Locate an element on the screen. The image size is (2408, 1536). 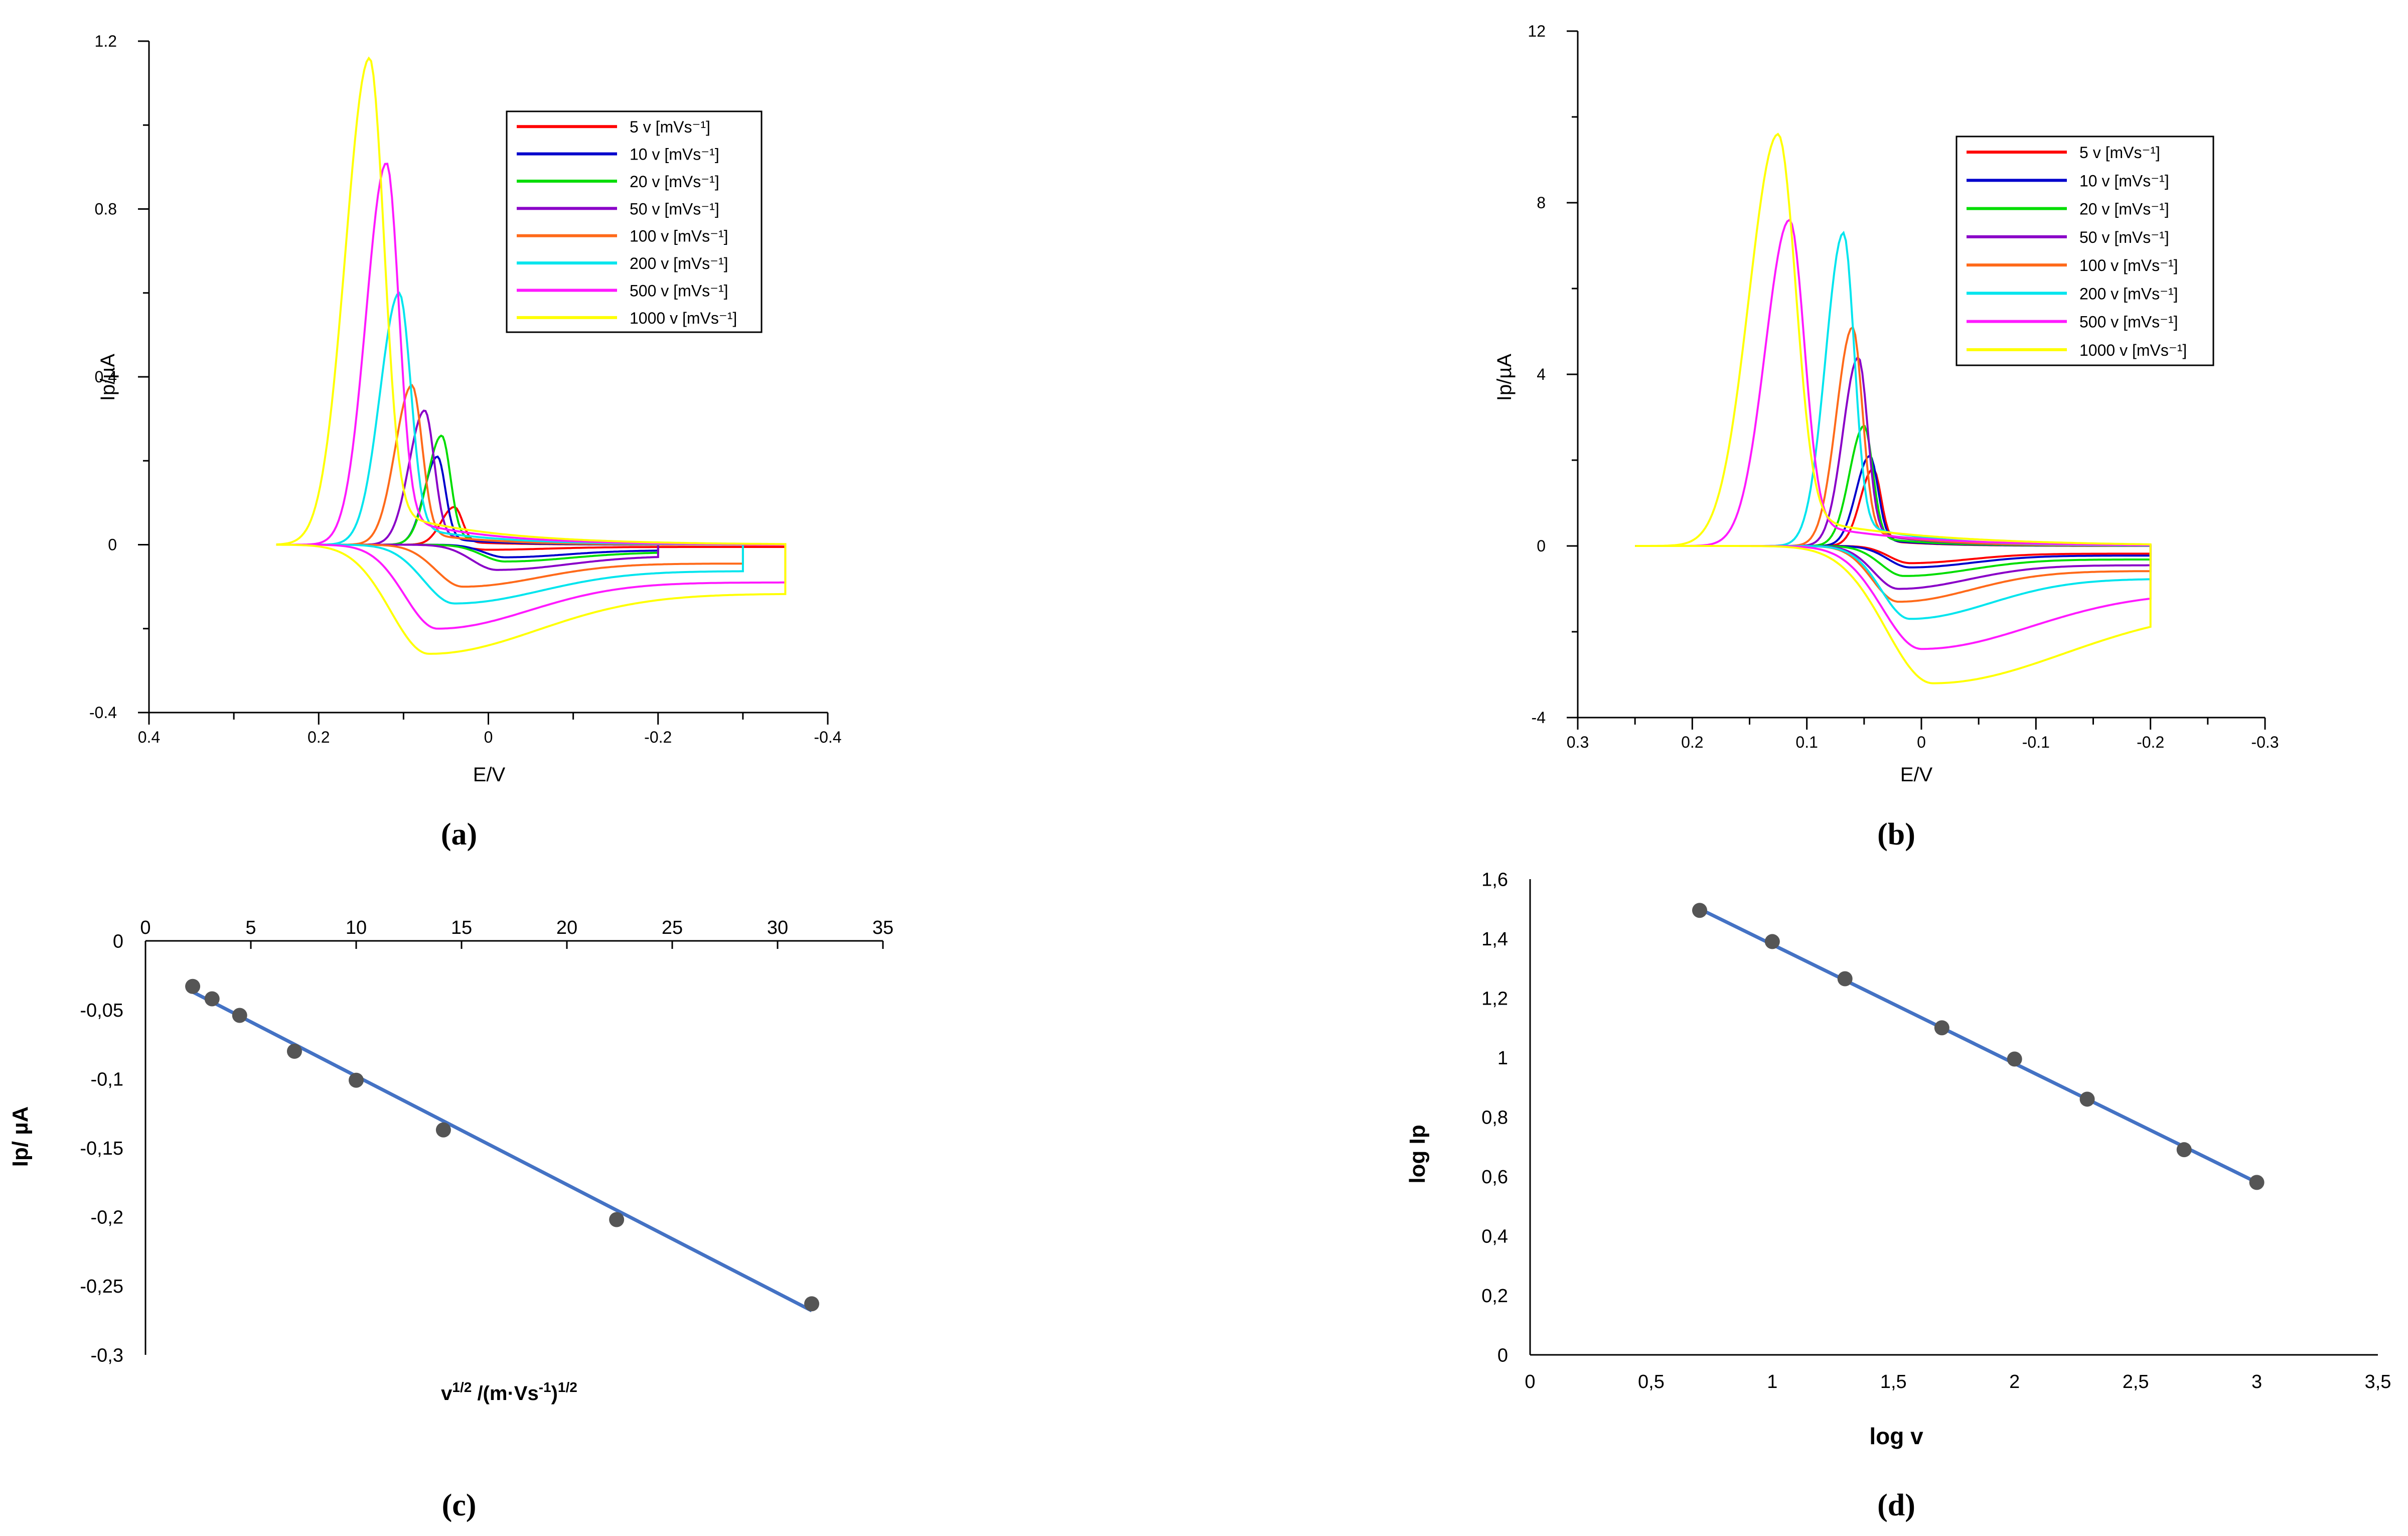
panel-a-y-tick-label: 0.8 is located at coordinates (106, 209).